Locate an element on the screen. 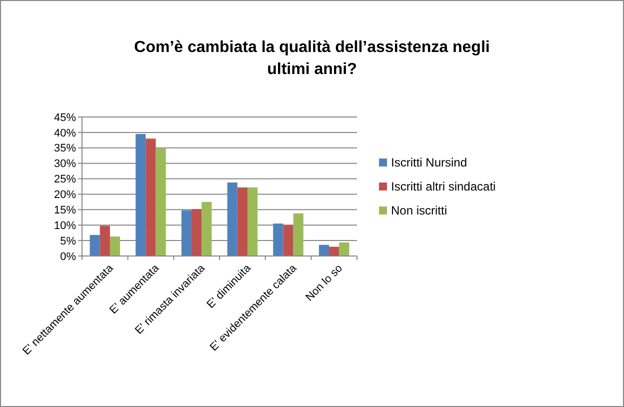 The width and height of the screenshot is (624, 407). y-tick-label: 10% is located at coordinates (65, 226).